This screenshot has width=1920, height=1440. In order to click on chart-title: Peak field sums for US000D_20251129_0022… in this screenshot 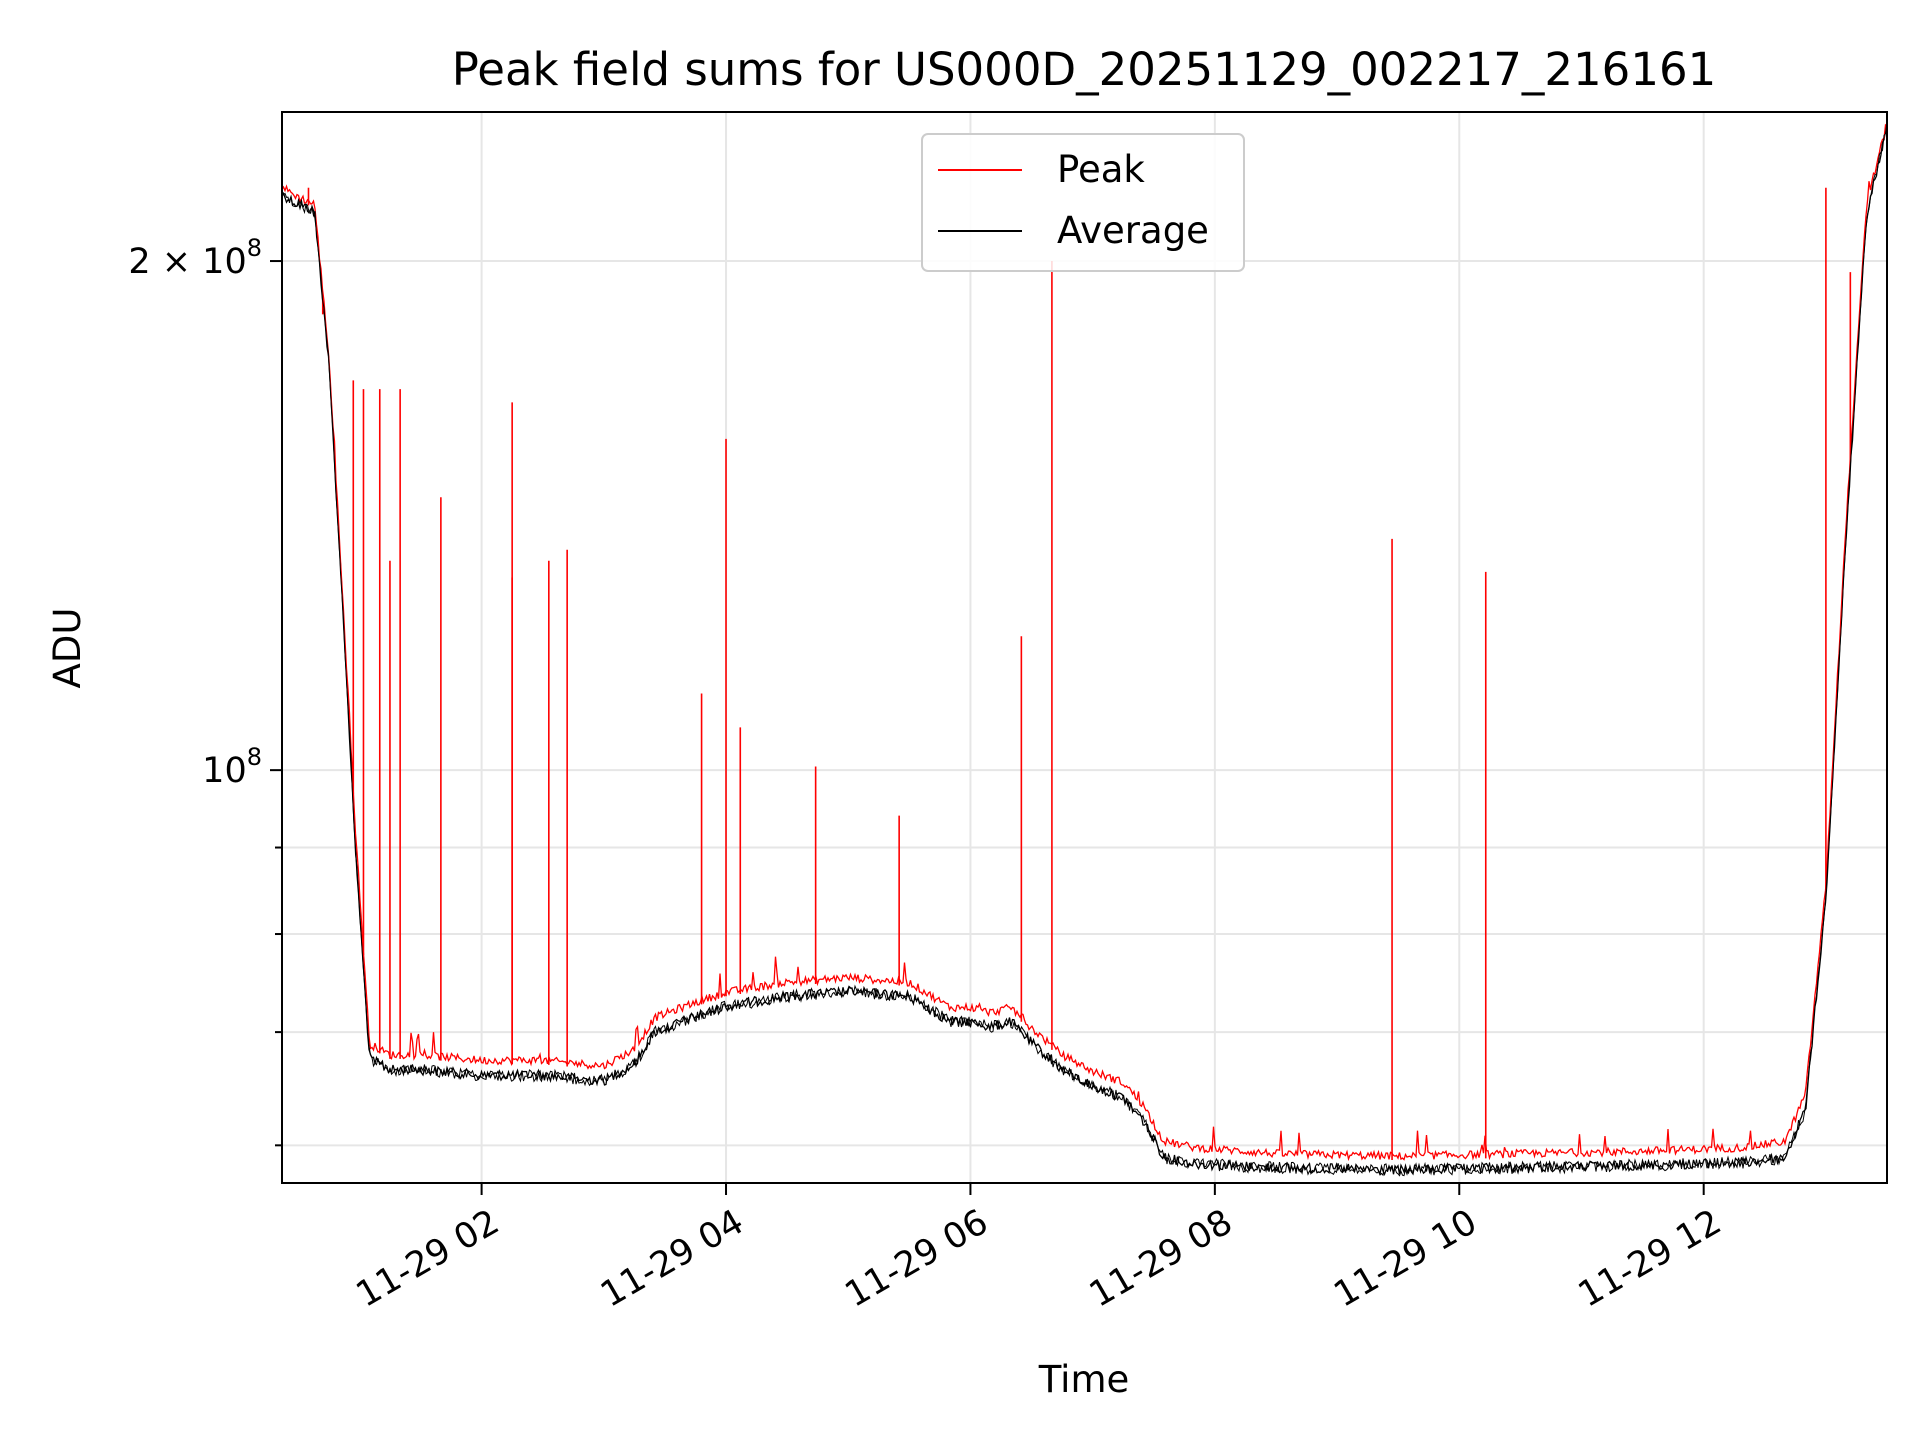, I will do `click(1084, 69)`.